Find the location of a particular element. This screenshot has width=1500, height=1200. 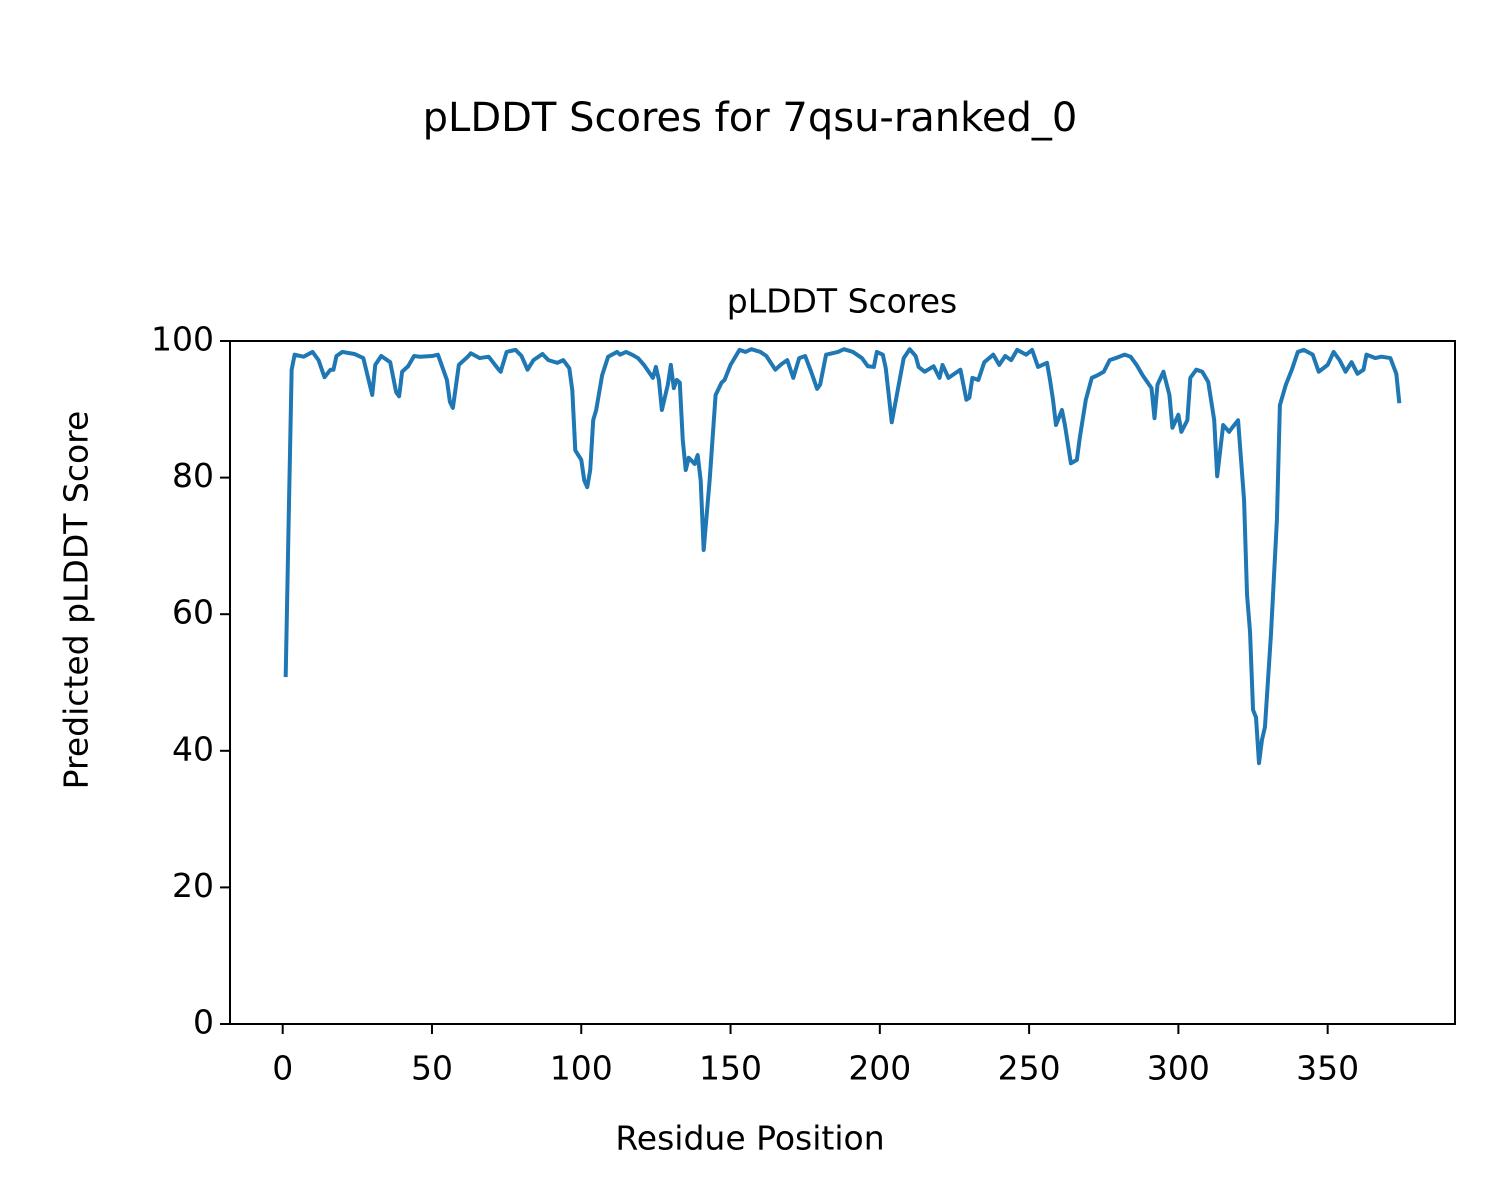

x-axis-label: Residue Position is located at coordinates (749, 1138).